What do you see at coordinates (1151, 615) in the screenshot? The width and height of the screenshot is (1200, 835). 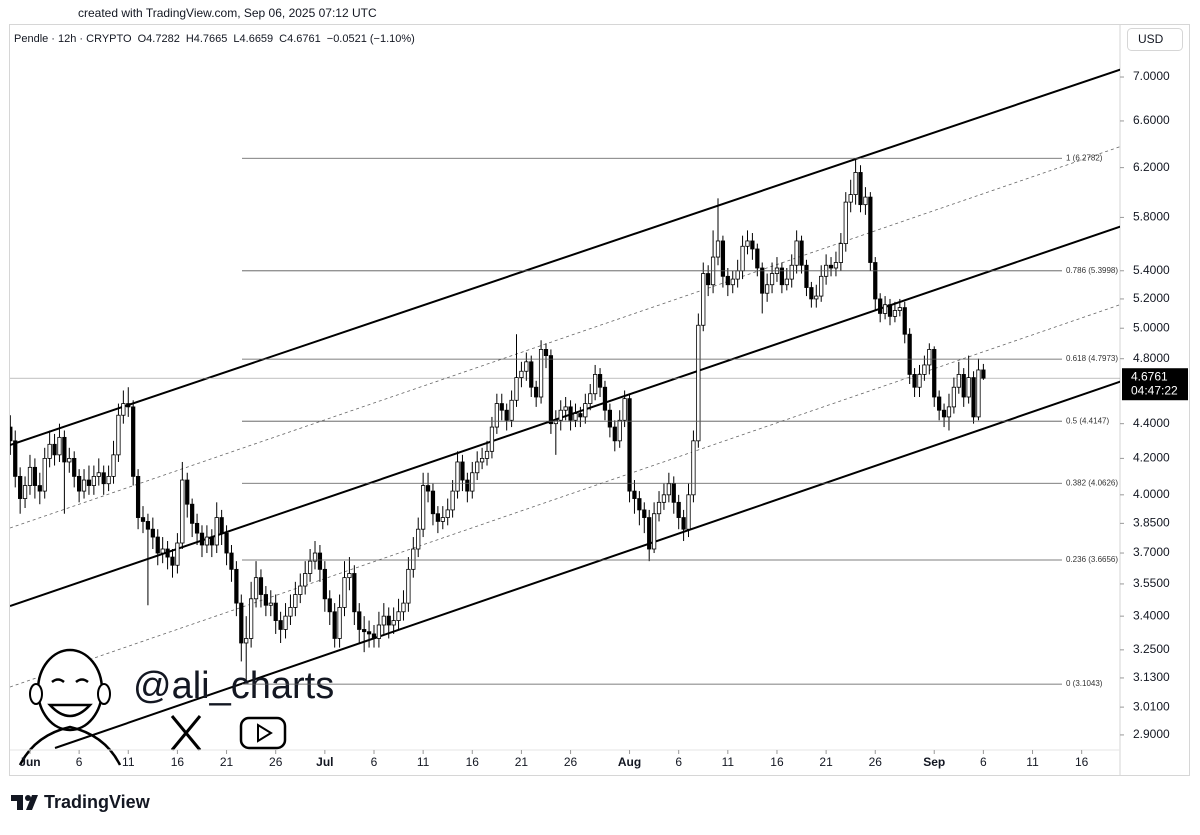 I see `y-tick-label: 3.4000` at bounding box center [1151, 615].